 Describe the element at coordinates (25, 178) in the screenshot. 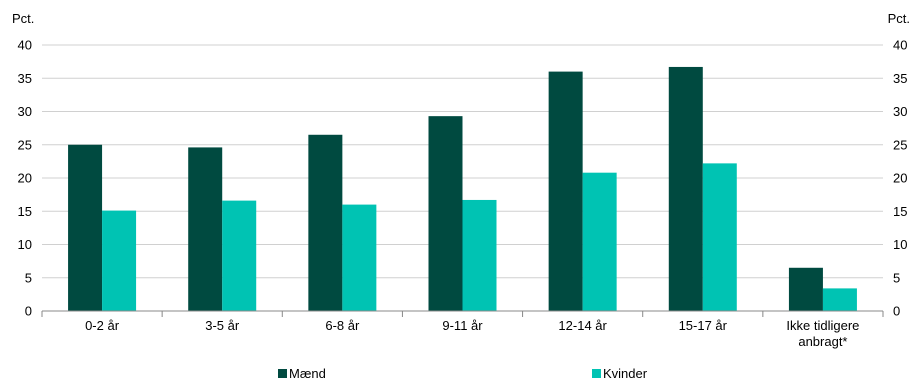

I see `y-tick-left: 20` at that location.